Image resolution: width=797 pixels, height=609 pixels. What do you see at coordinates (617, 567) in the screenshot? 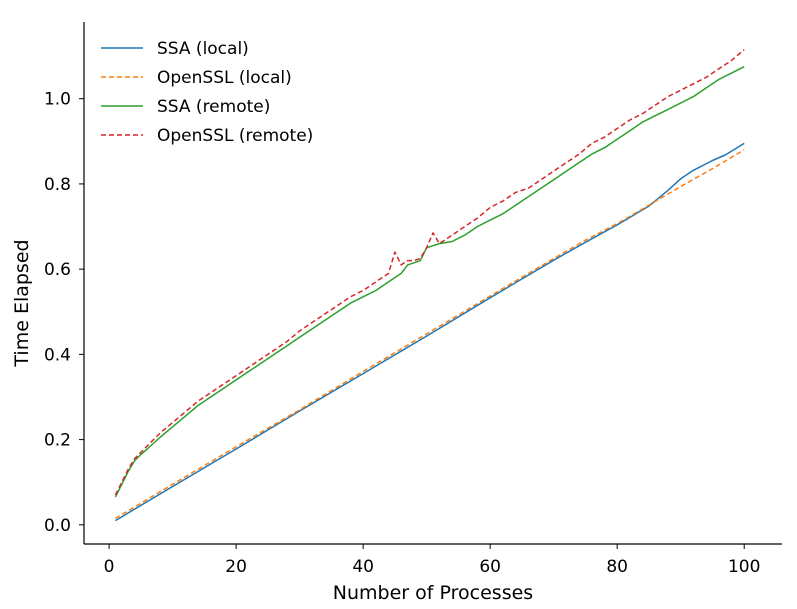
I see `x-tick-label: 80` at bounding box center [617, 567].